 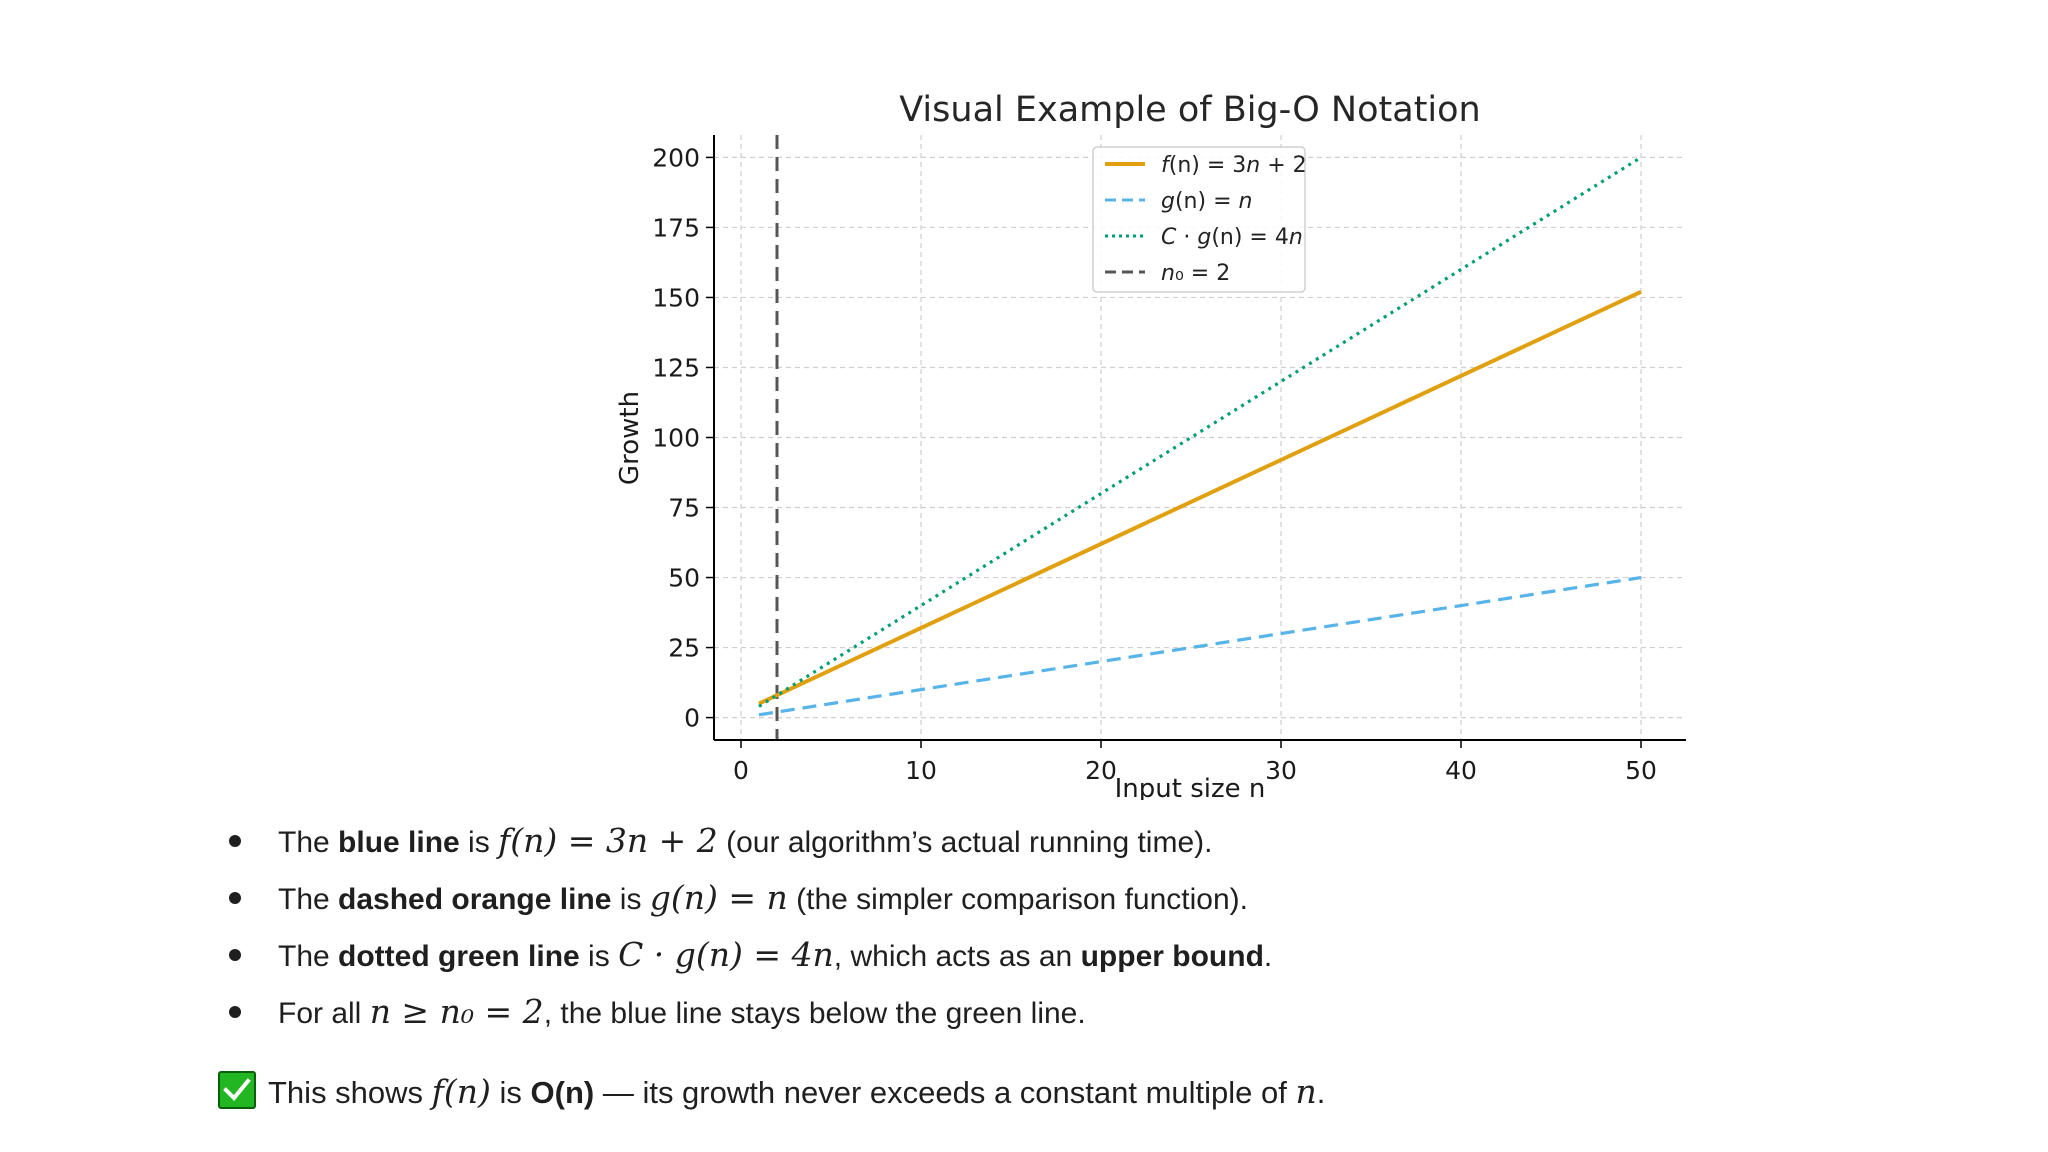 What do you see at coordinates (921, 770) in the screenshot?
I see `x-tick-label: 10` at bounding box center [921, 770].